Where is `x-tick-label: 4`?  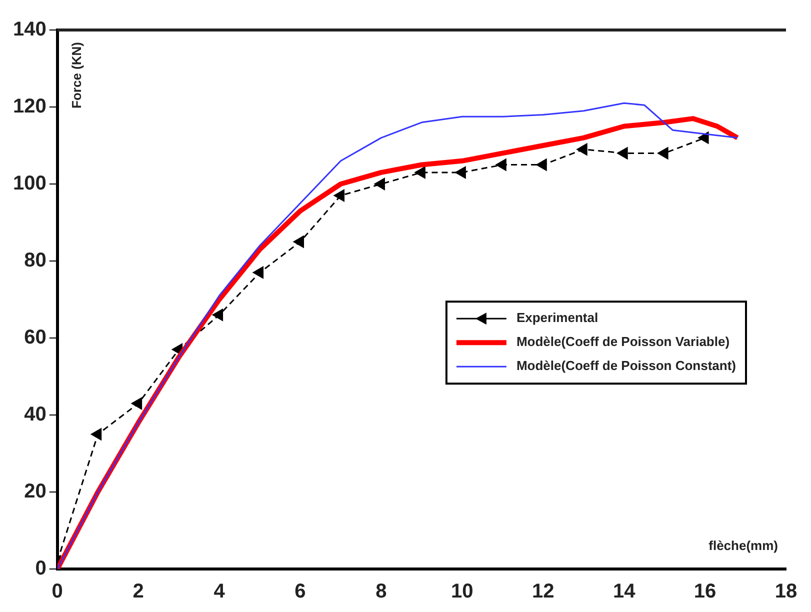
x-tick-label: 4 is located at coordinates (220, 591).